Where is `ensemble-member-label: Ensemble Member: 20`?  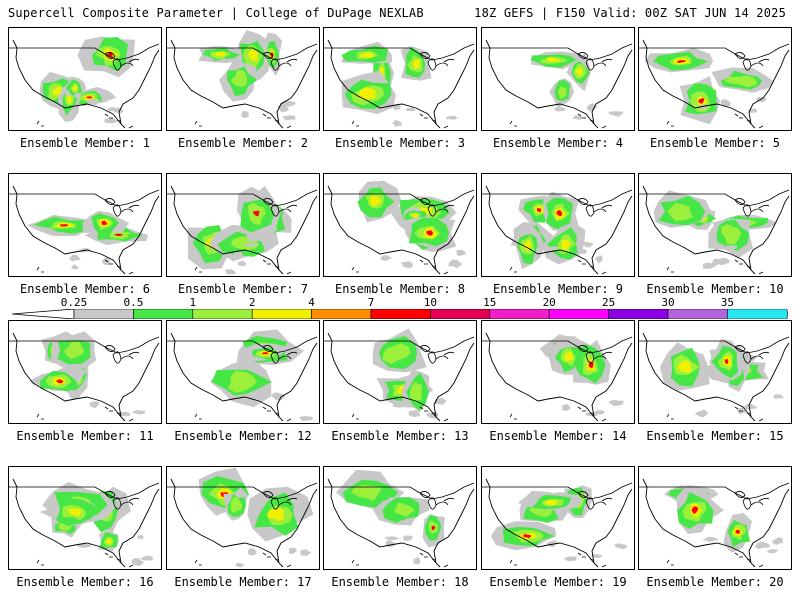 ensemble-member-label: Ensemble Member: 20 is located at coordinates (715, 582).